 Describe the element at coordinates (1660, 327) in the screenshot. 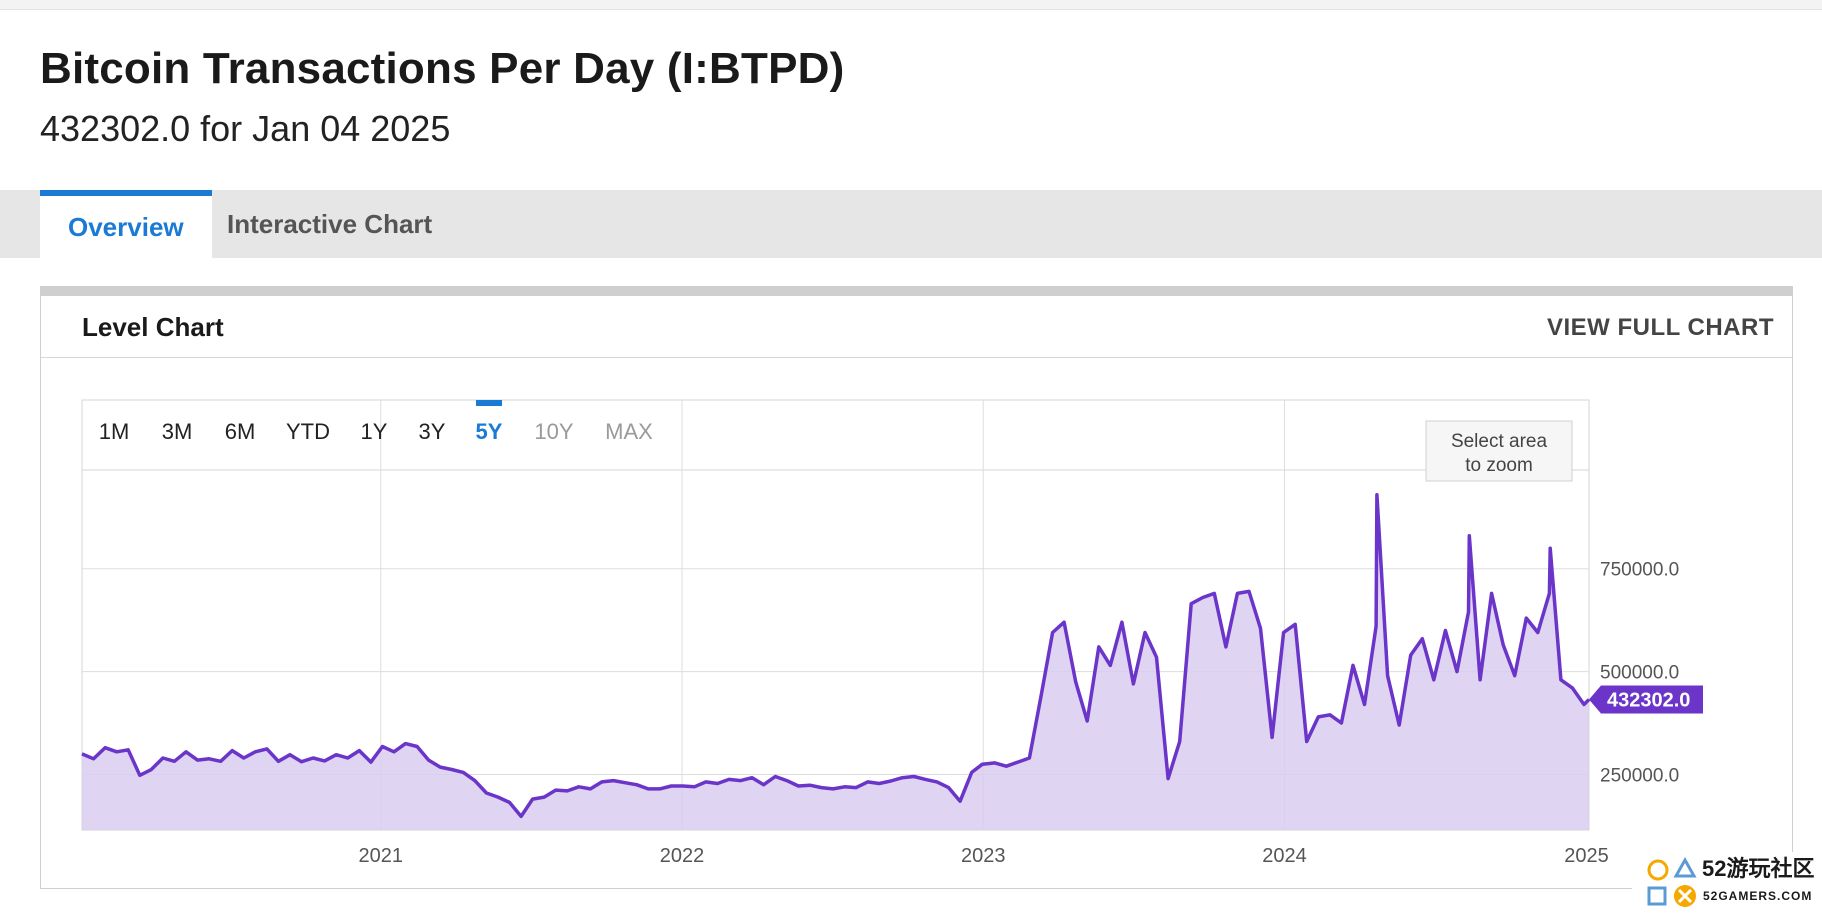

I see `view-full-chart-link: VIEW FULL CHART` at that location.